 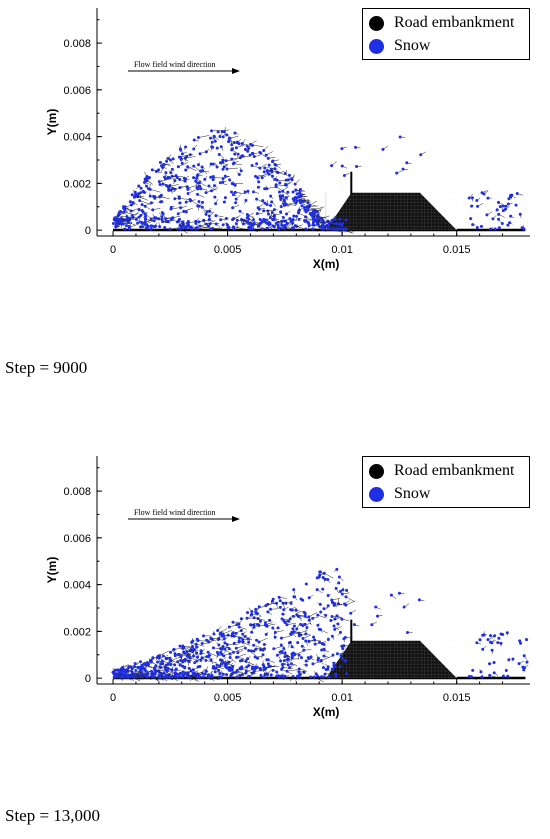 I want to click on x-tick-label: 0.015, so click(x=457, y=698).